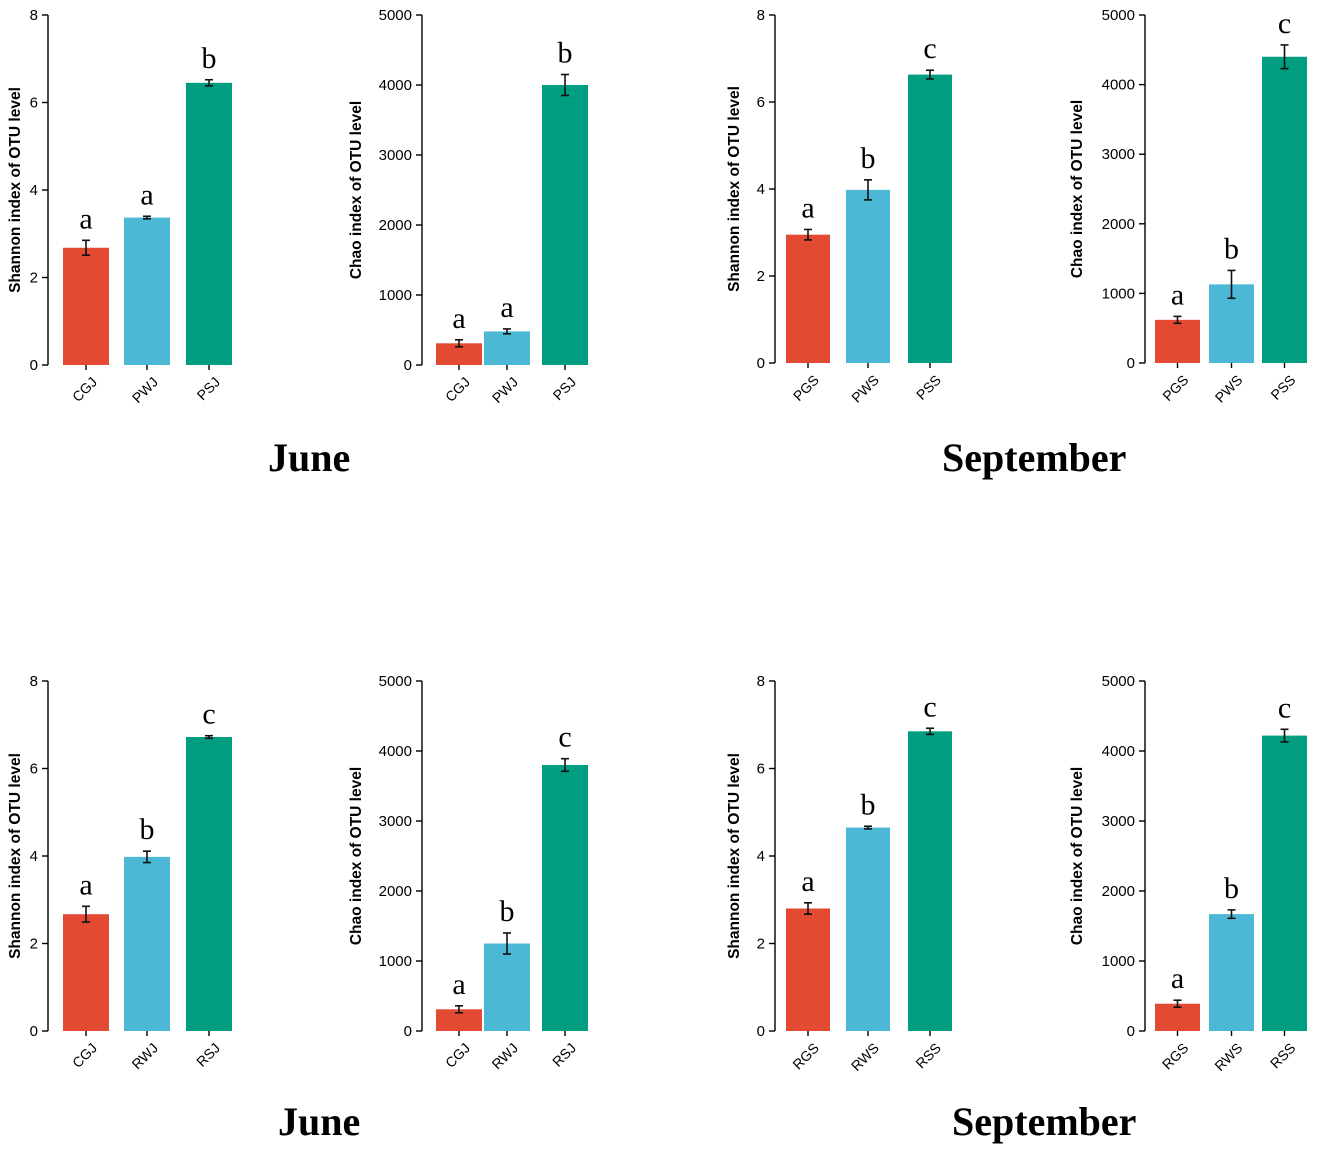 The height and width of the screenshot is (1150, 1325). Describe the element at coordinates (865, 1057) in the screenshot. I see `x-tick-label: RWS` at that location.